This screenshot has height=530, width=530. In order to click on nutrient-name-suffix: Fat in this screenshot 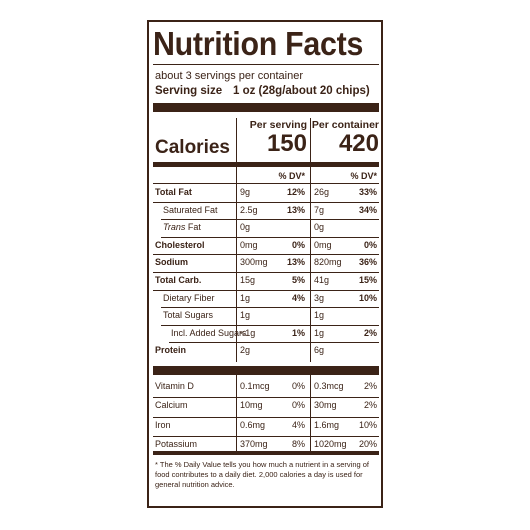, I will do `click(193, 227)`.